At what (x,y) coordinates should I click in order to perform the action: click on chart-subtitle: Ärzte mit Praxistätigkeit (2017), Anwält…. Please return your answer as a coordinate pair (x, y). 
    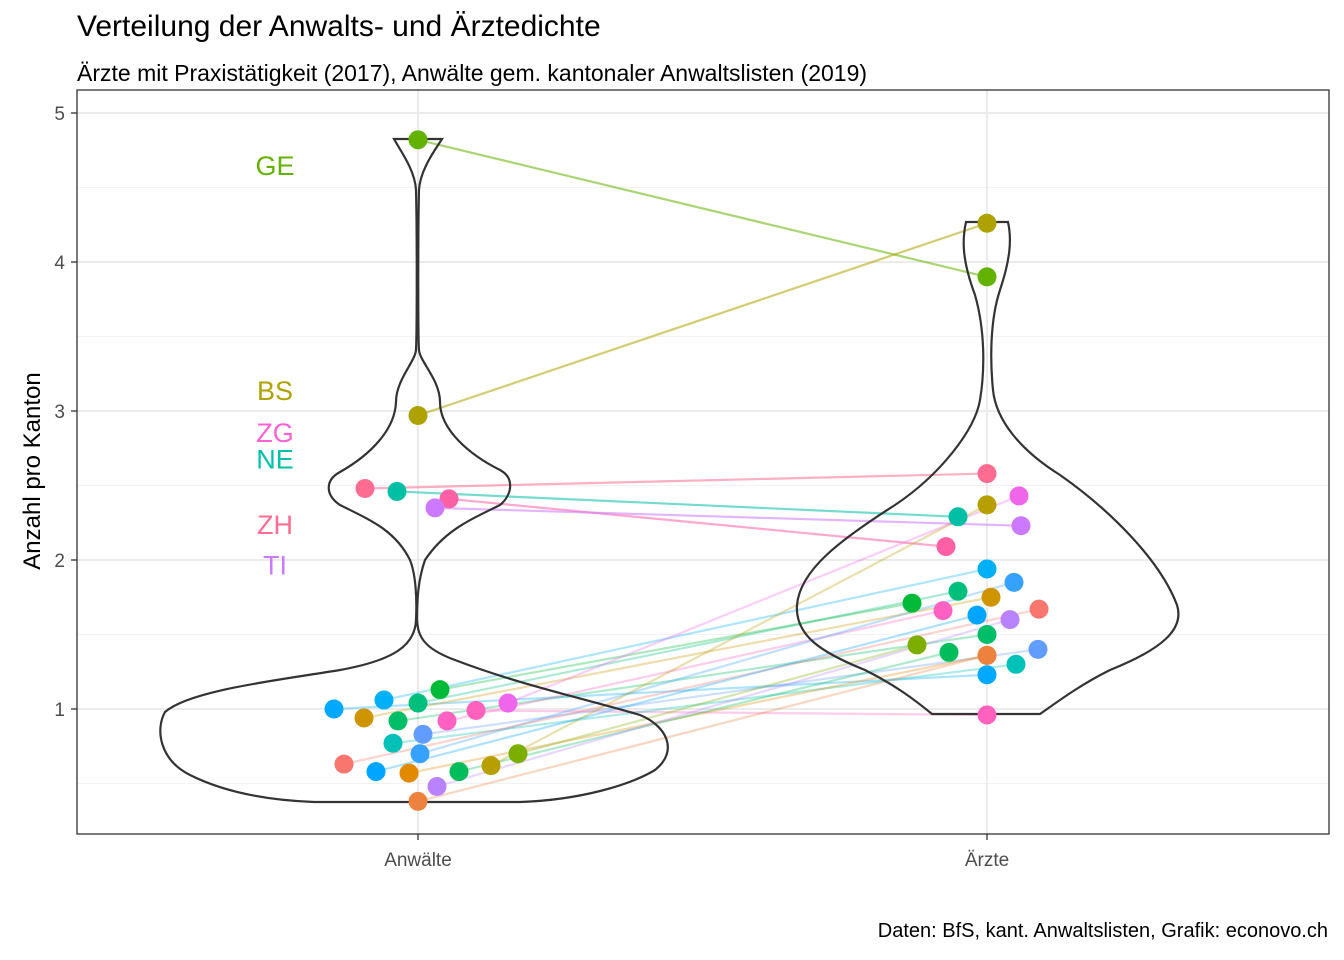
    Looking at the image, I should click on (472, 73).